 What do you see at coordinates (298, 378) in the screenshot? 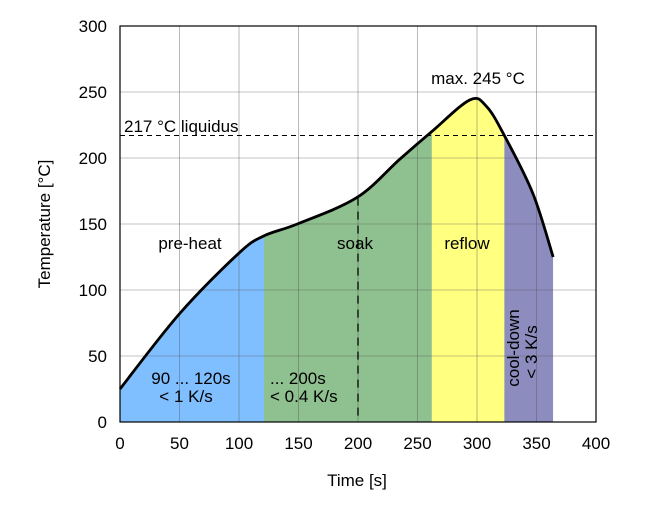
I see `soak-note-1: ... 200s` at bounding box center [298, 378].